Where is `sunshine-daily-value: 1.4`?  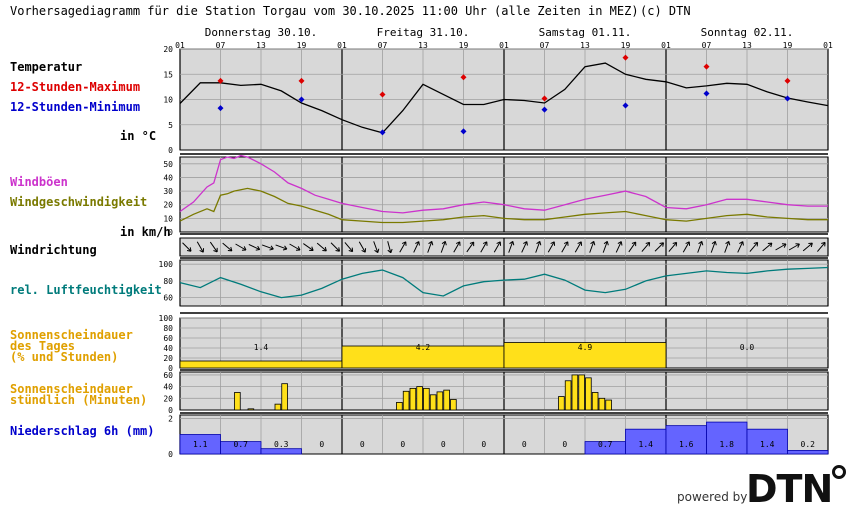 sunshine-daily-value: 1.4 is located at coordinates (261, 347).